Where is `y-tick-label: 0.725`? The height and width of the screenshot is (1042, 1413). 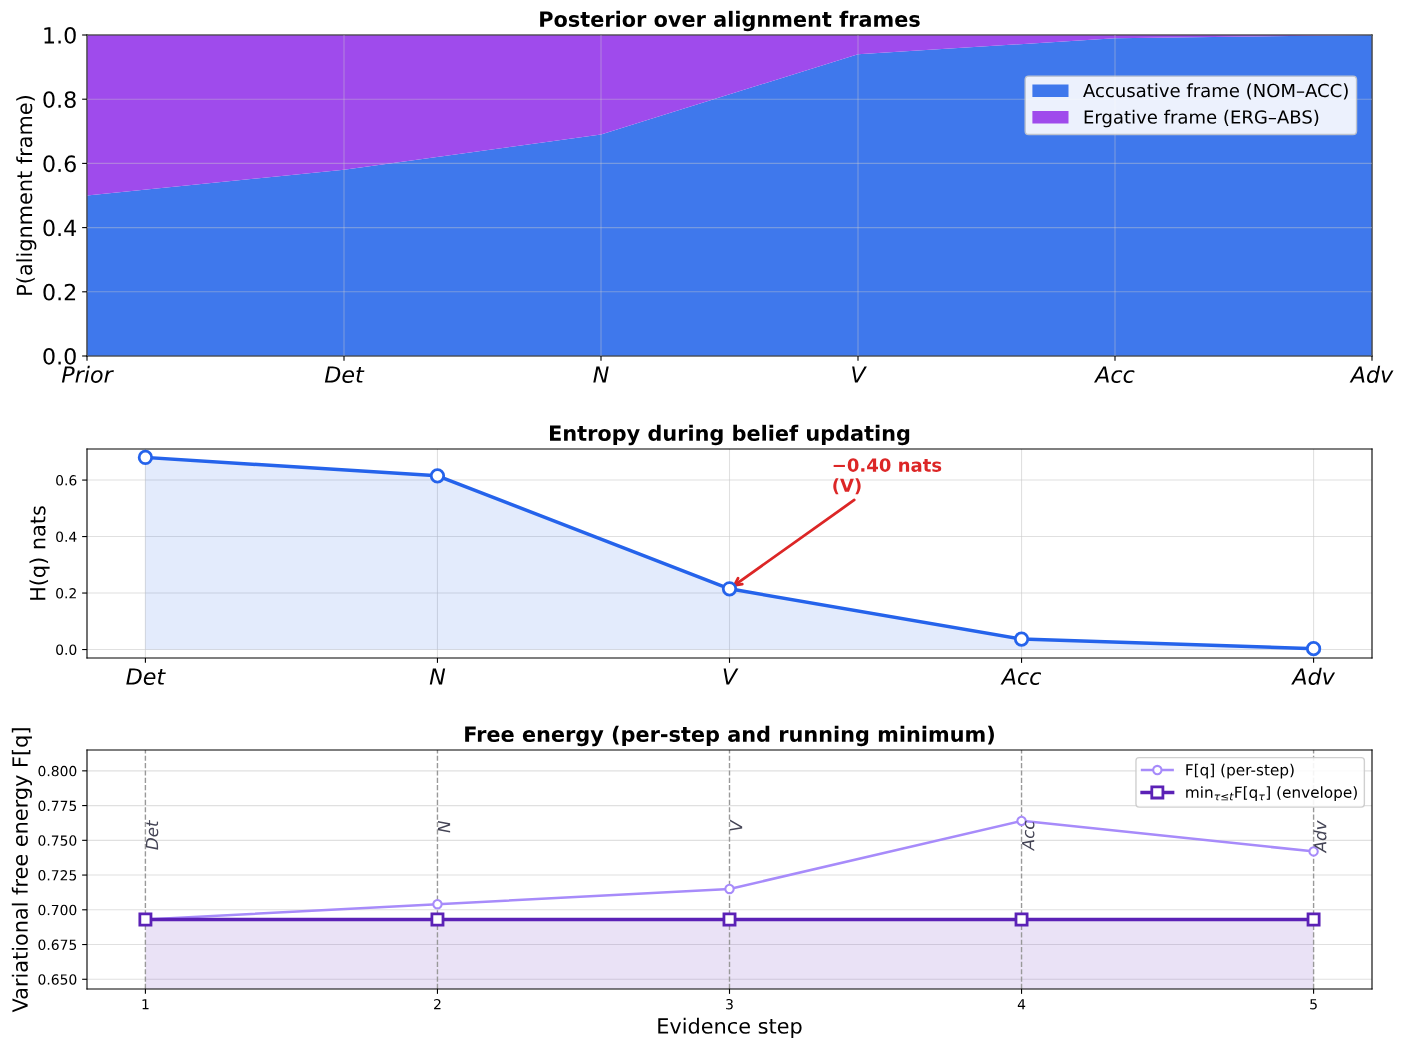
y-tick-label: 0.725 is located at coordinates (57, 875).